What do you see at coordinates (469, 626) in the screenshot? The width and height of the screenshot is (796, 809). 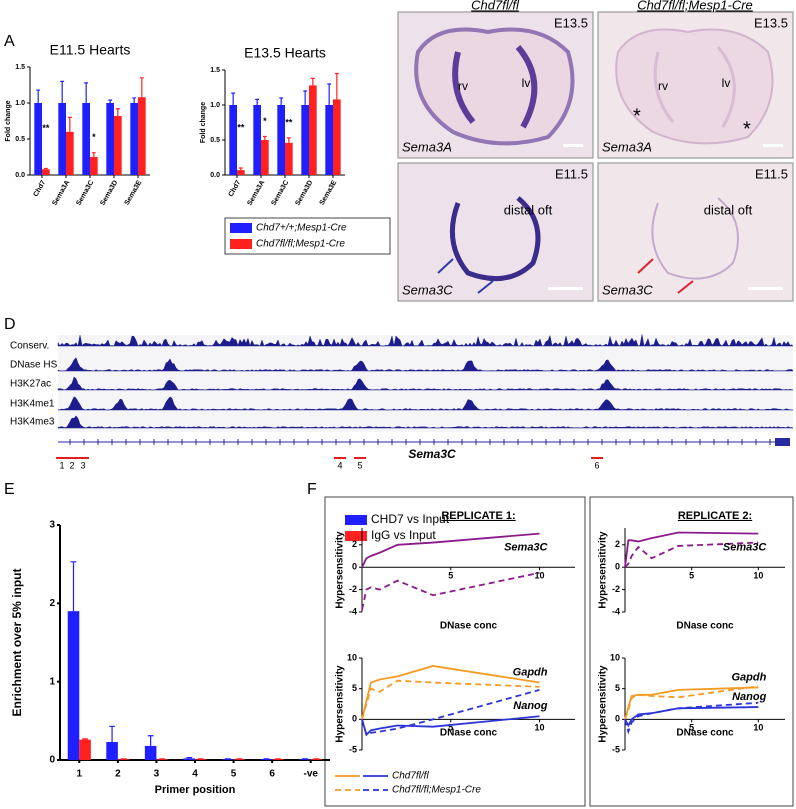 I see `x-axis-label: DNase conc` at bounding box center [469, 626].